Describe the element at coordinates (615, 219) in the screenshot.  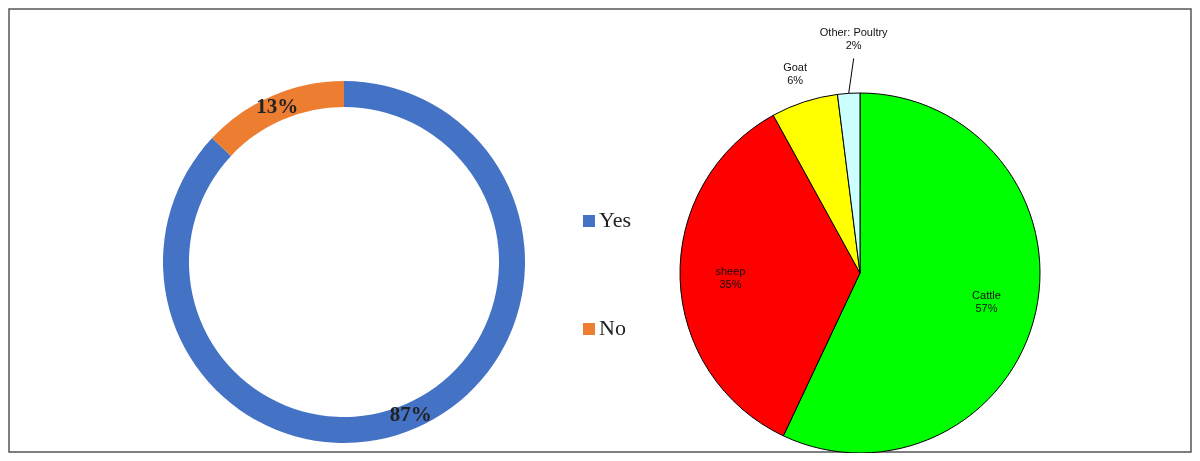
I see `legend-label: Yes` at that location.